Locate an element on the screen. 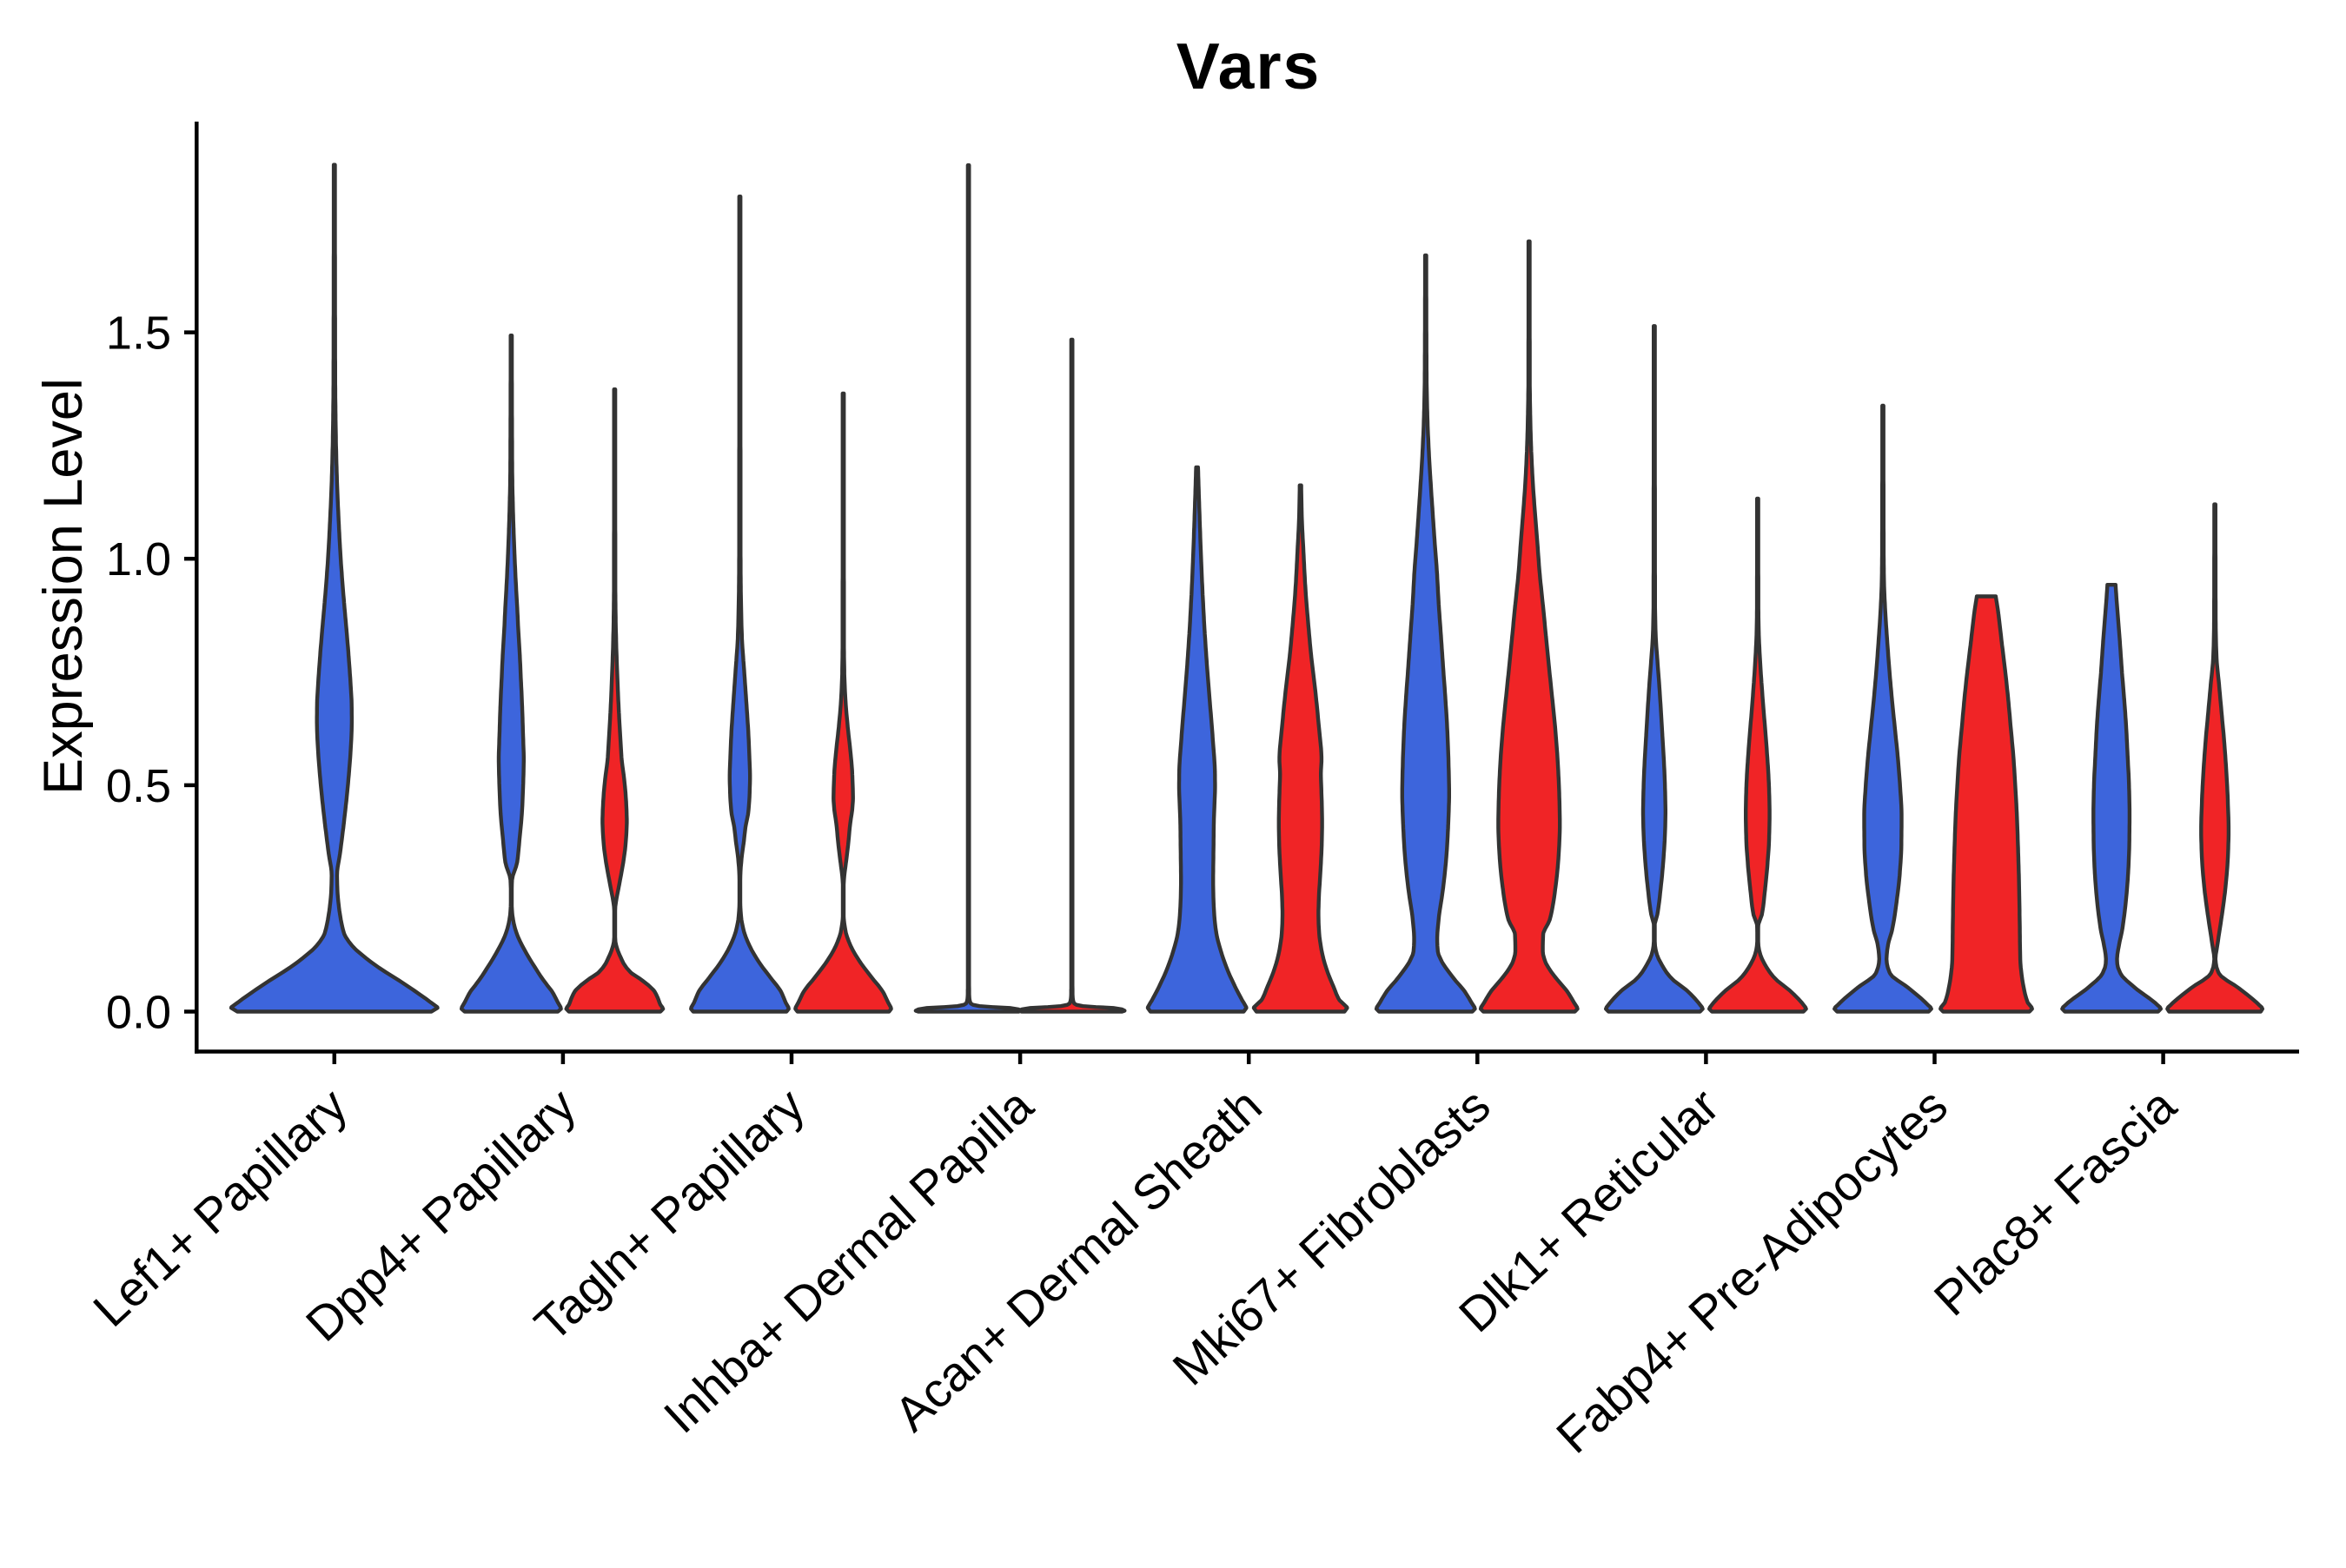 The width and height of the screenshot is (2346, 1568). svg-text: 0.0 is located at coordinates (139, 1013).